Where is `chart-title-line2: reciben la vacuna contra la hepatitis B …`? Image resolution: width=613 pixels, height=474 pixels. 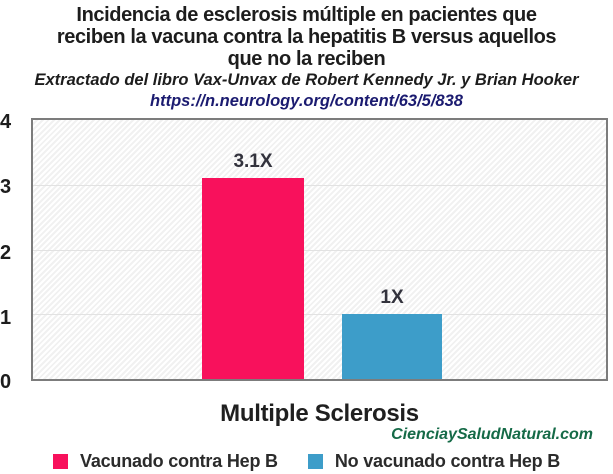
chart-title-line2: reciben la vacuna contra la hepatitis B … is located at coordinates (306, 37).